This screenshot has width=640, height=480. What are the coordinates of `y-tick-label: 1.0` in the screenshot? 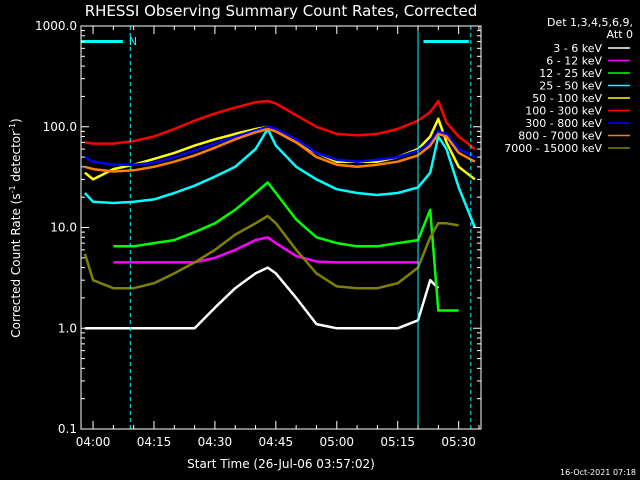 It's located at (67, 328).